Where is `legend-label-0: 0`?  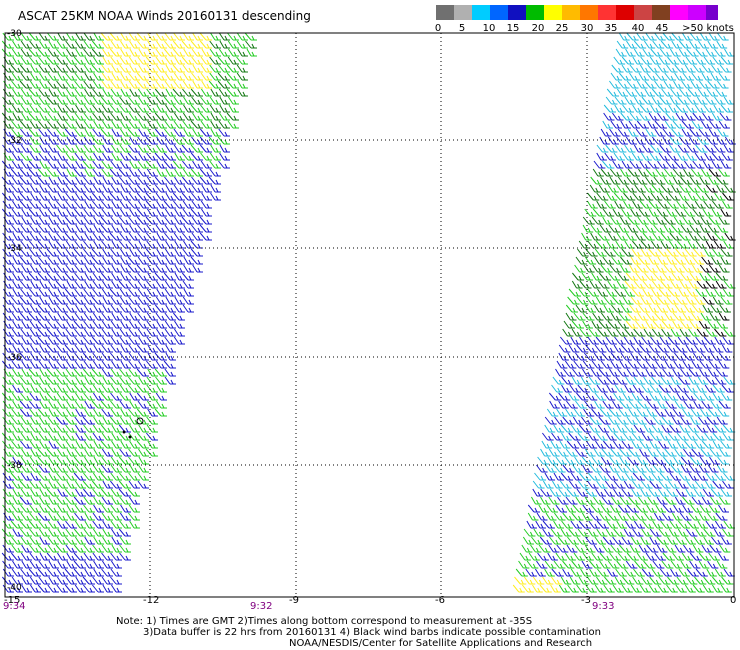
legend-label-0: 0 is located at coordinates (438, 28).